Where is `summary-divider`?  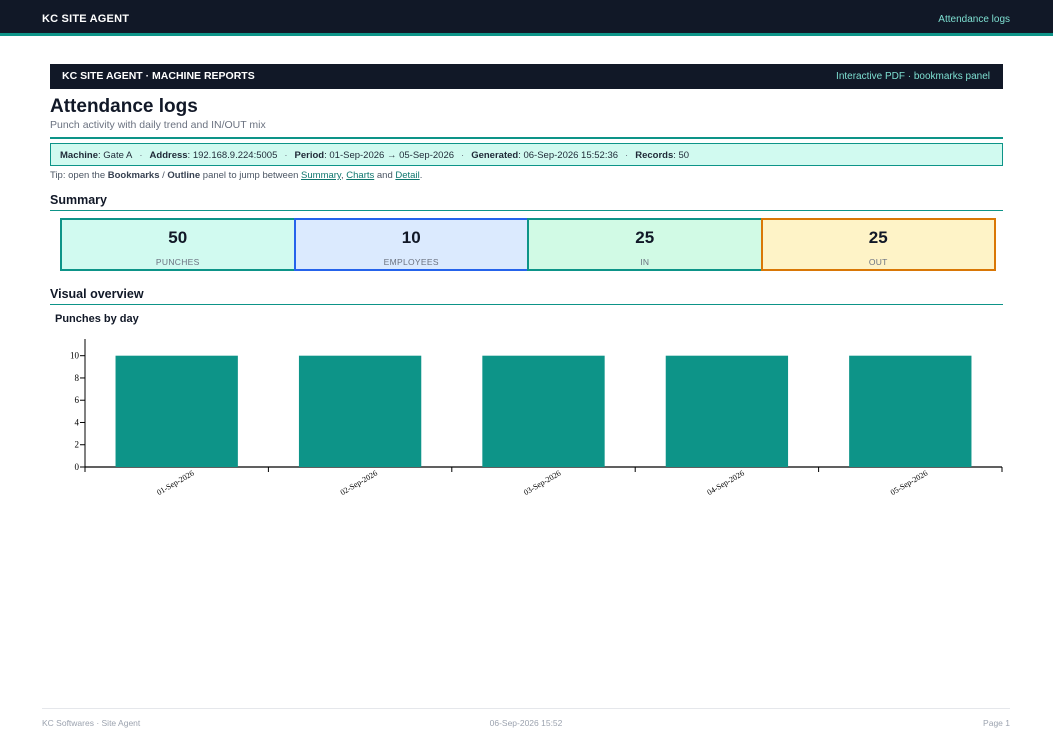 summary-divider is located at coordinates (526, 210).